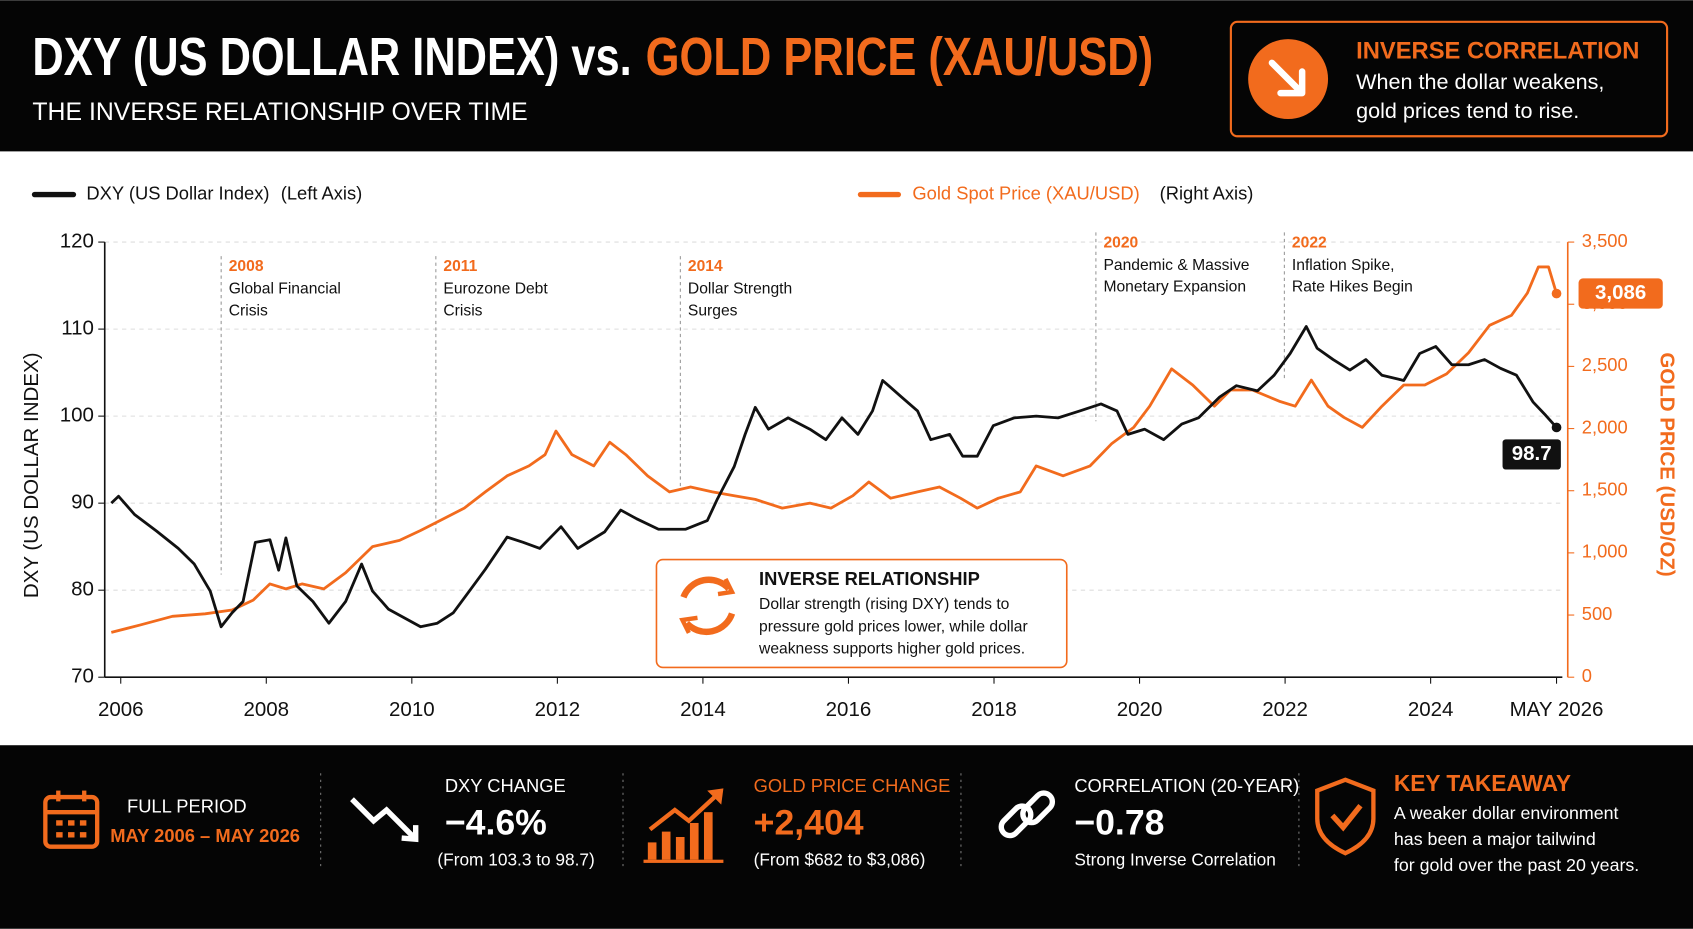 Image resolution: width=1693 pixels, height=929 pixels. Describe the element at coordinates (994, 709) in the screenshot. I see `x-tick-label: 2018` at that location.